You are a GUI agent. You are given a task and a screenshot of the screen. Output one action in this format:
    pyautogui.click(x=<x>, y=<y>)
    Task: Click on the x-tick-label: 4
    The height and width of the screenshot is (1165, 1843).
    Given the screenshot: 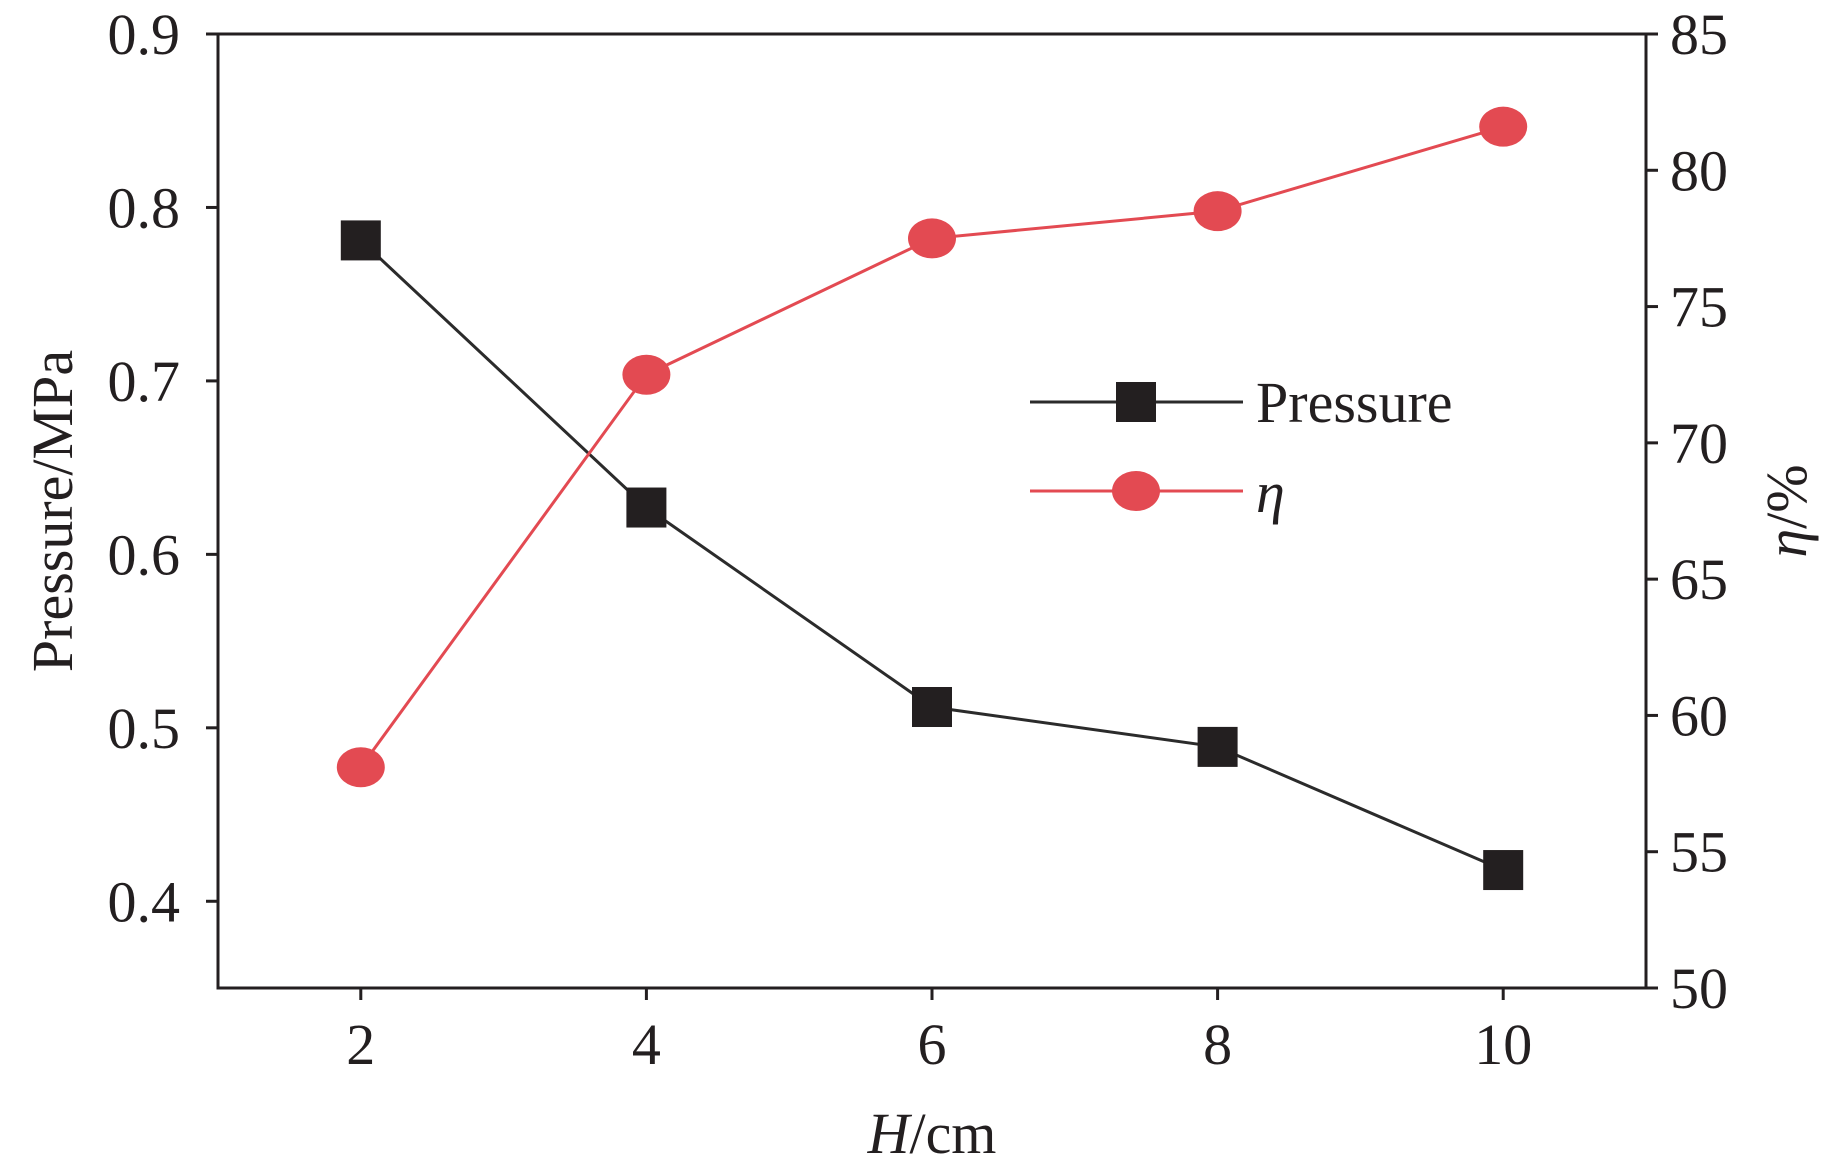 What is the action you would take?
    pyautogui.click(x=646, y=1044)
    